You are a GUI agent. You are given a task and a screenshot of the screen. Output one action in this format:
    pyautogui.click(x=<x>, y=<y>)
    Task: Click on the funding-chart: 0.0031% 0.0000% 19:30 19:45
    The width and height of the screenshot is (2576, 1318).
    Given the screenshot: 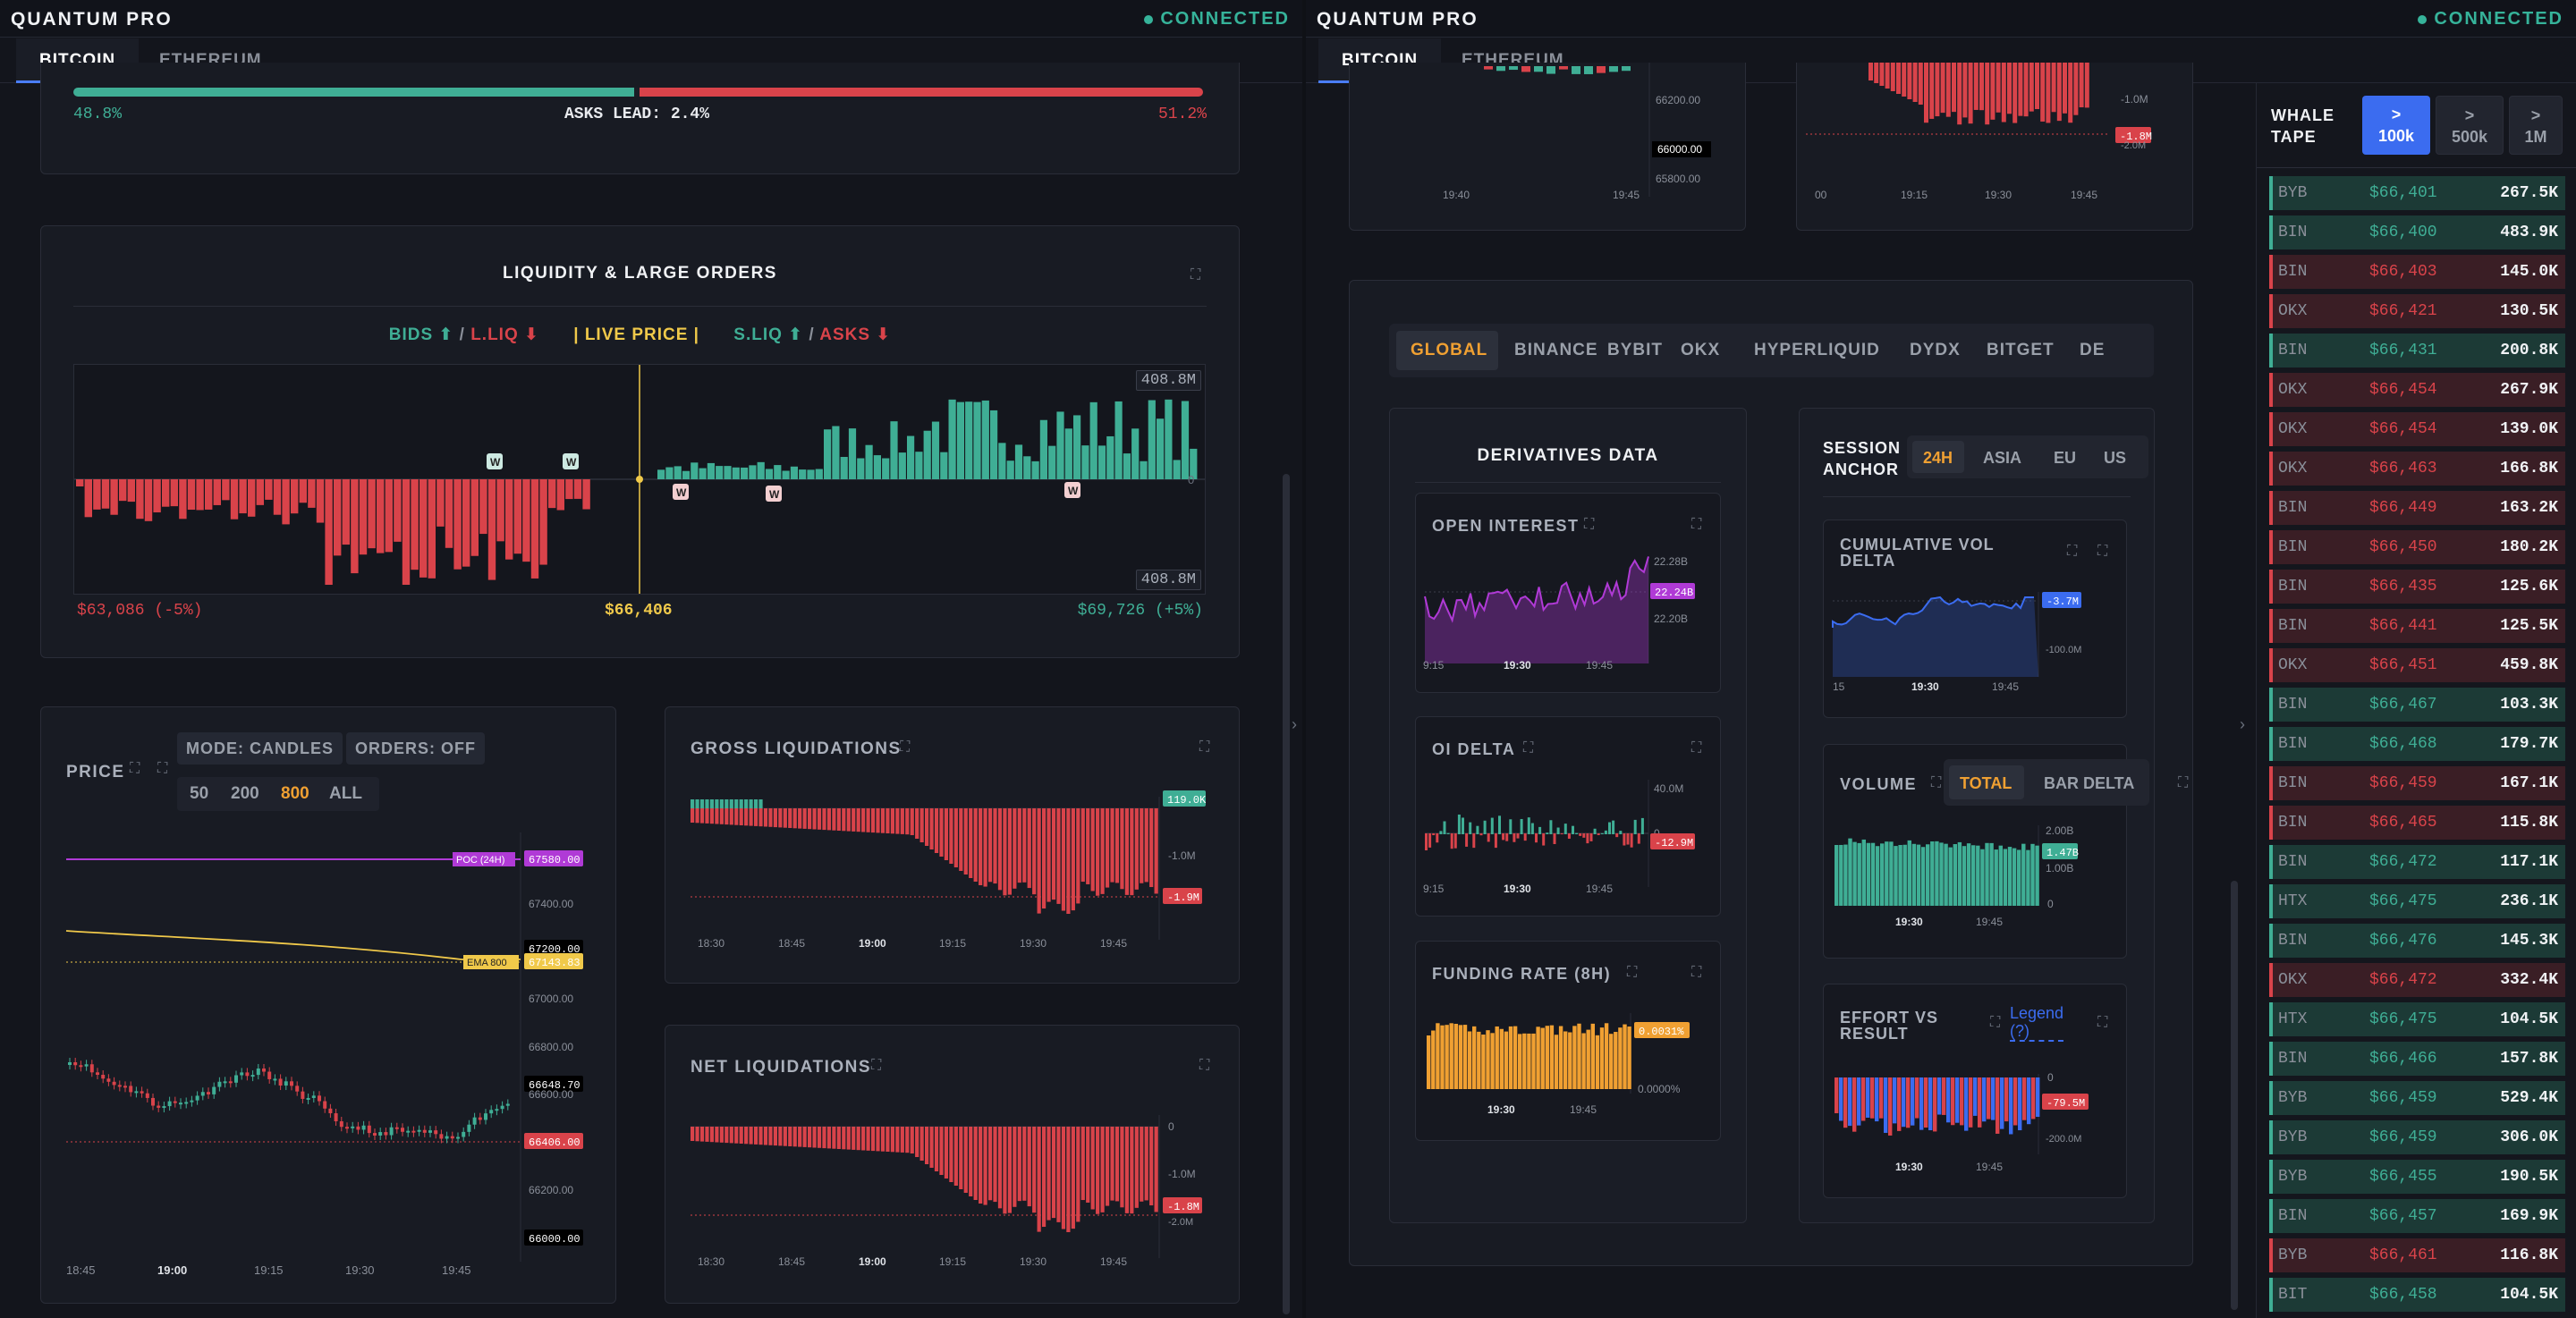 What is the action you would take?
    pyautogui.click(x=1569, y=1042)
    